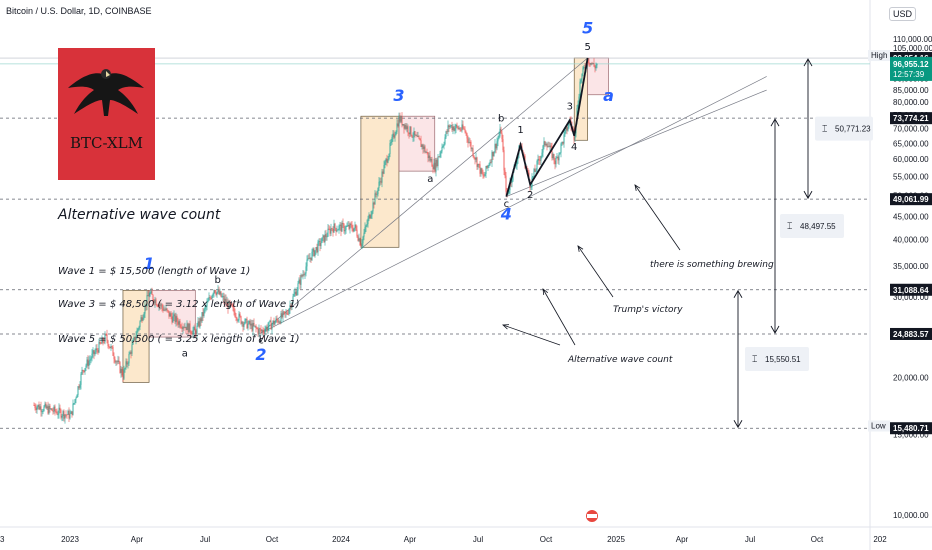  I want to click on y-tick-label: 45,000.00, so click(911, 216).